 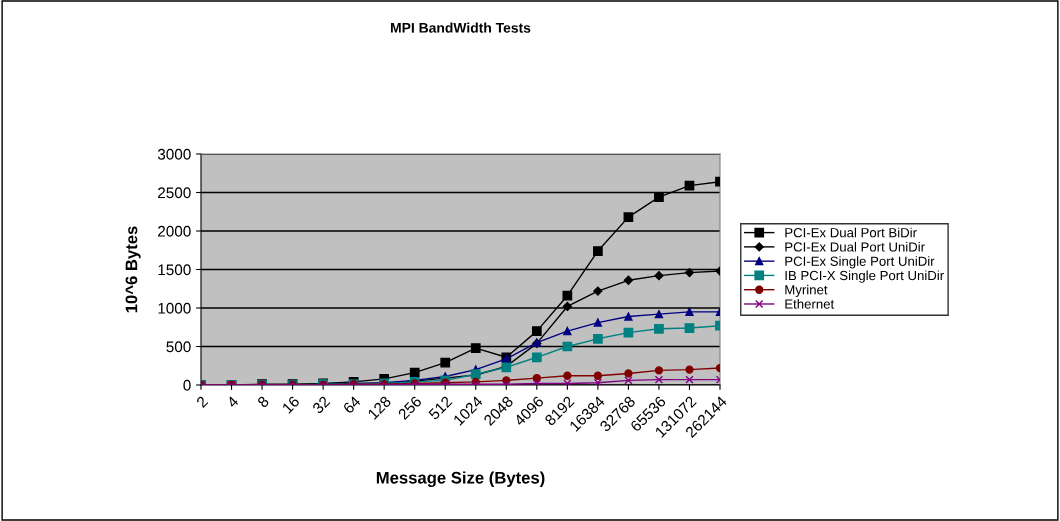 What do you see at coordinates (174, 193) in the screenshot?
I see `y-tick-label: 2500` at bounding box center [174, 193].